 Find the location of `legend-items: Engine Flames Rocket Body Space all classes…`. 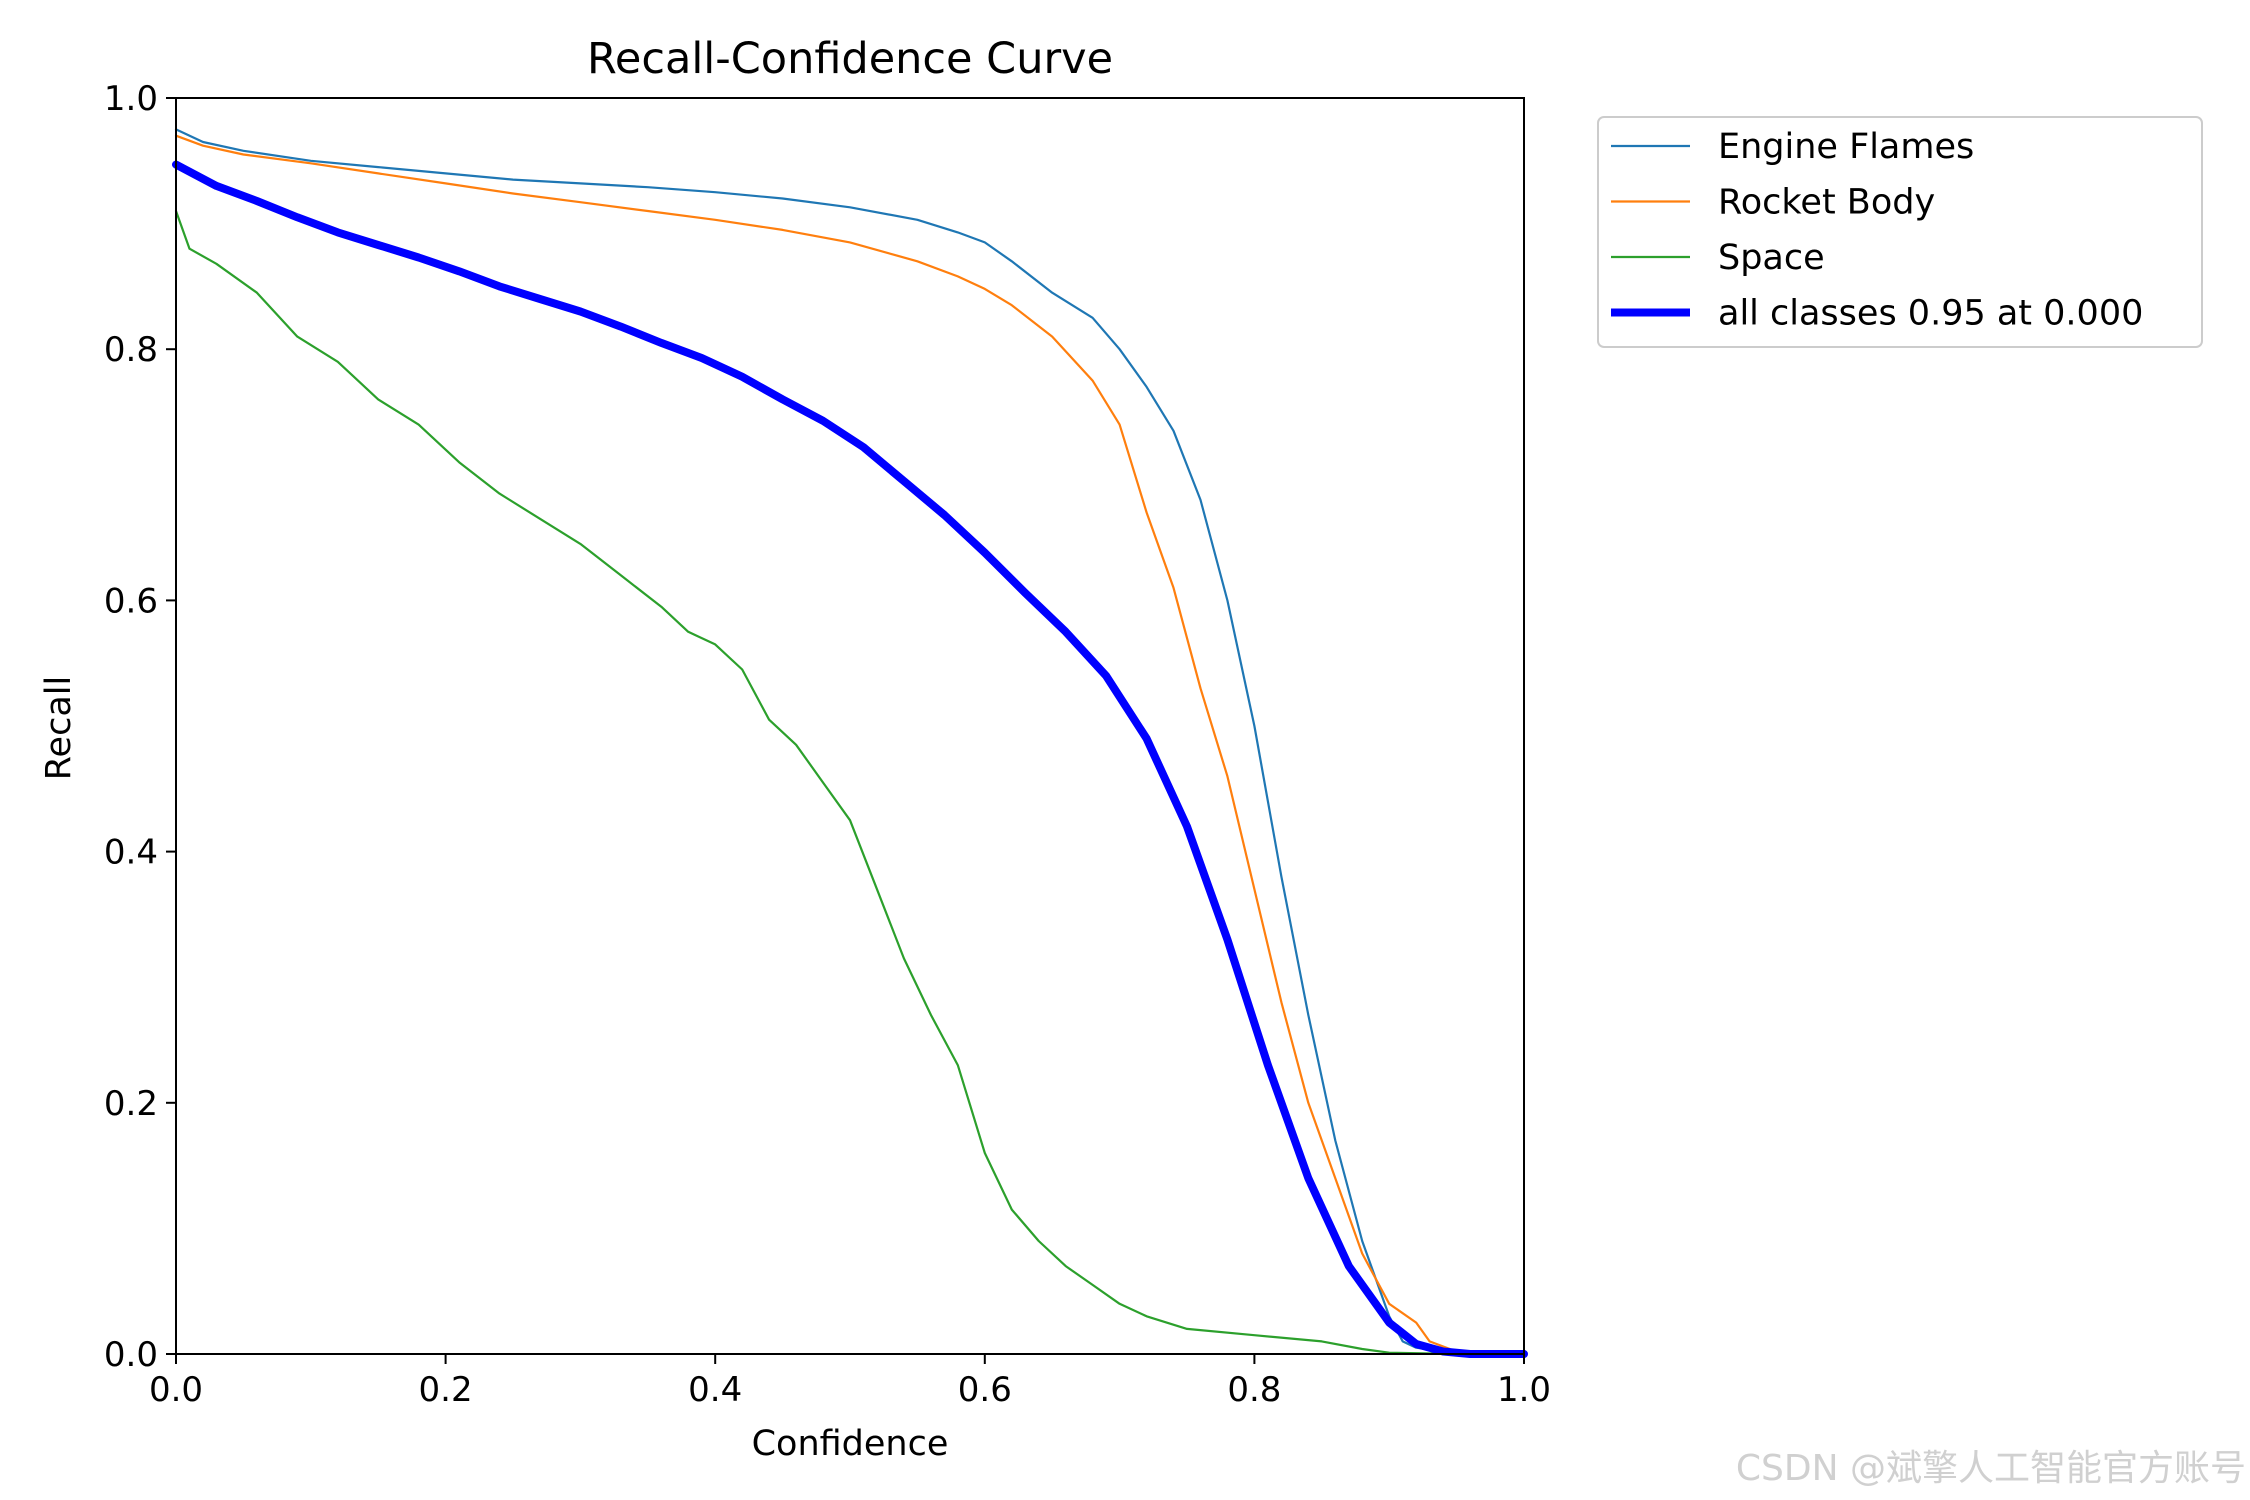

legend-items: Engine Flames Rocket Body Space all classes… is located at coordinates (1877, 230).